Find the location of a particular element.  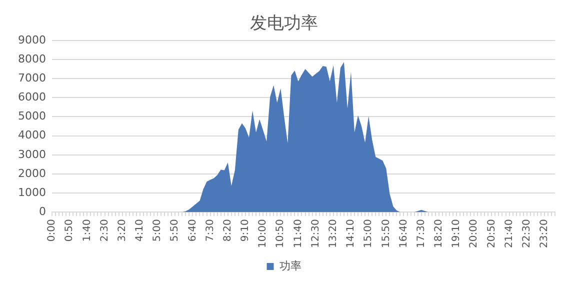

y-tick-label: 9000 is located at coordinates (32, 39).